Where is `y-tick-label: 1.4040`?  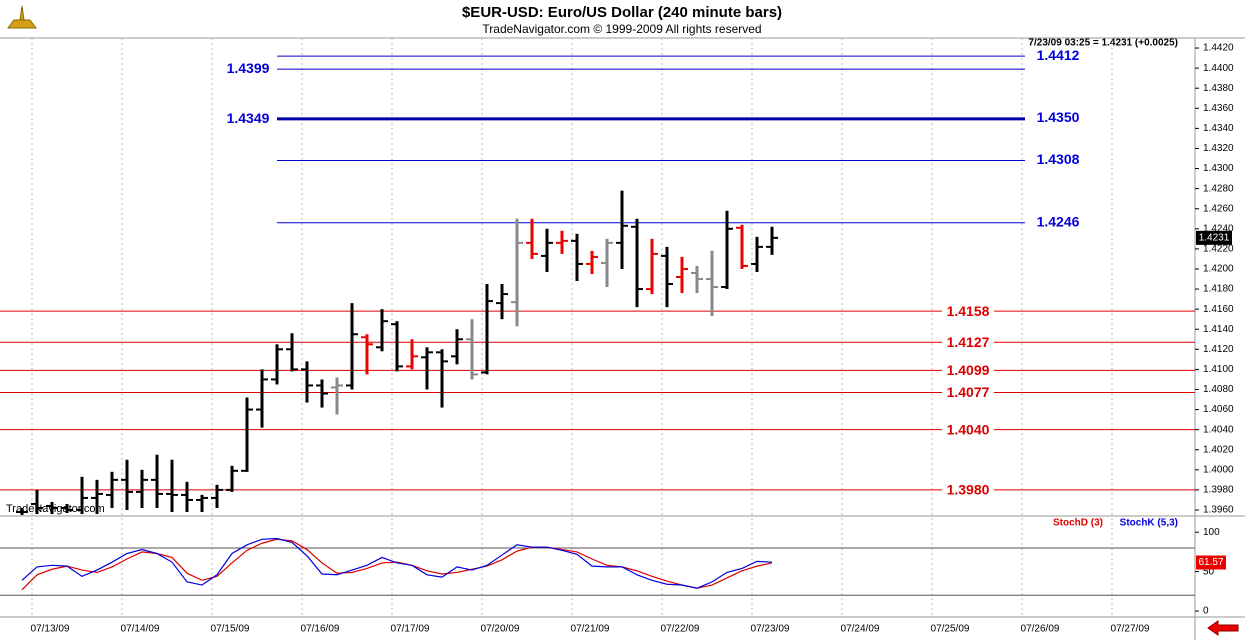 y-tick-label: 1.4040 is located at coordinates (1218, 429).